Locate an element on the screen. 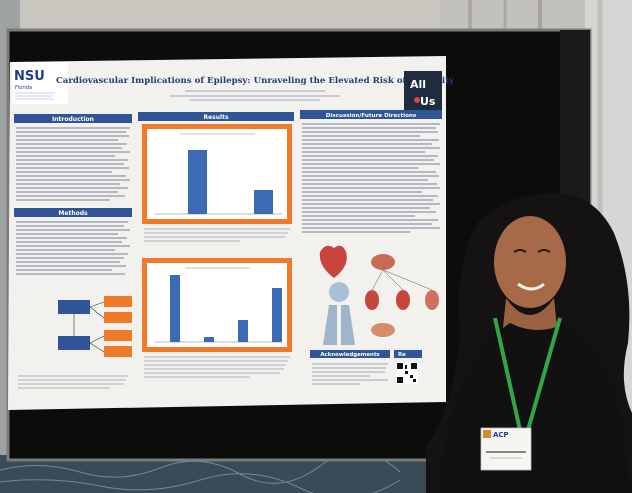 The height and width of the screenshot is (493, 632). discussion-banner is located at coordinates (371, 114).